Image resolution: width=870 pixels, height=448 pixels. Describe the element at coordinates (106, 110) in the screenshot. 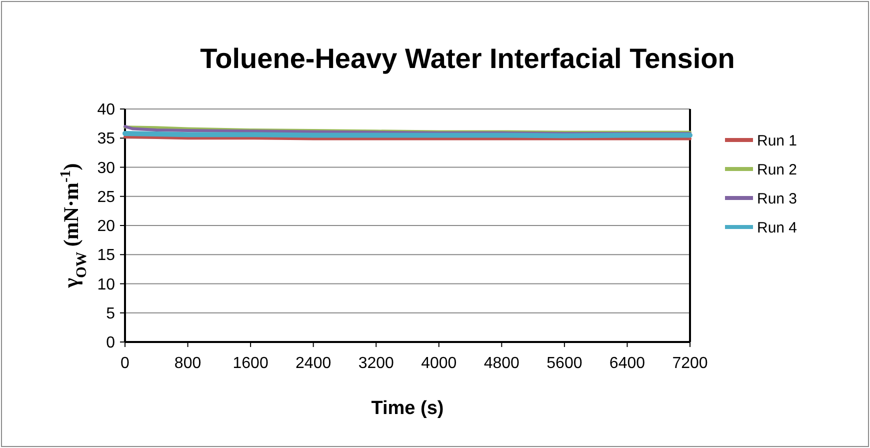

I see `y-tick-label: 40` at that location.